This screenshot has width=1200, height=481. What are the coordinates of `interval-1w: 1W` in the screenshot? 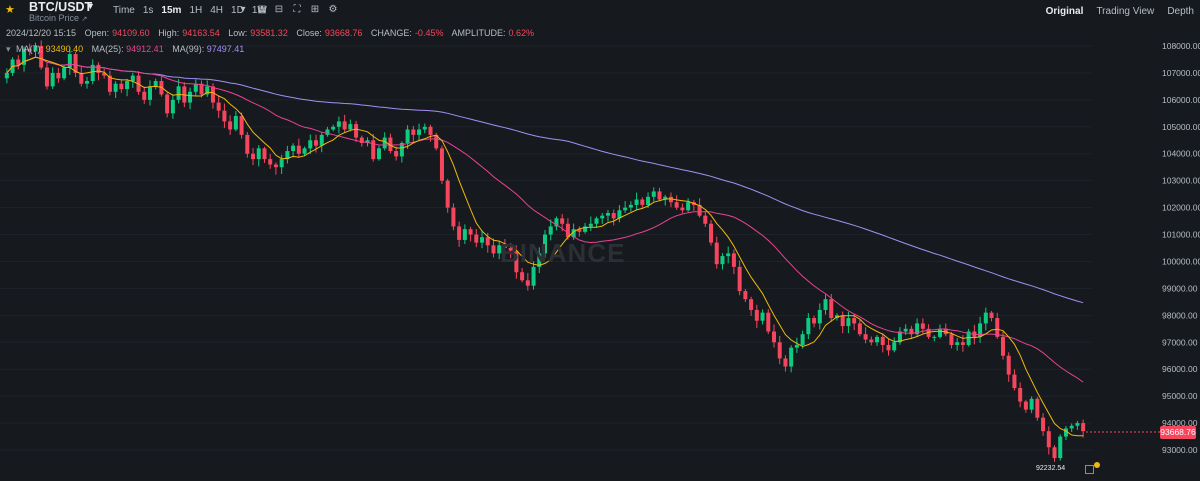 It's located at (259, 10).